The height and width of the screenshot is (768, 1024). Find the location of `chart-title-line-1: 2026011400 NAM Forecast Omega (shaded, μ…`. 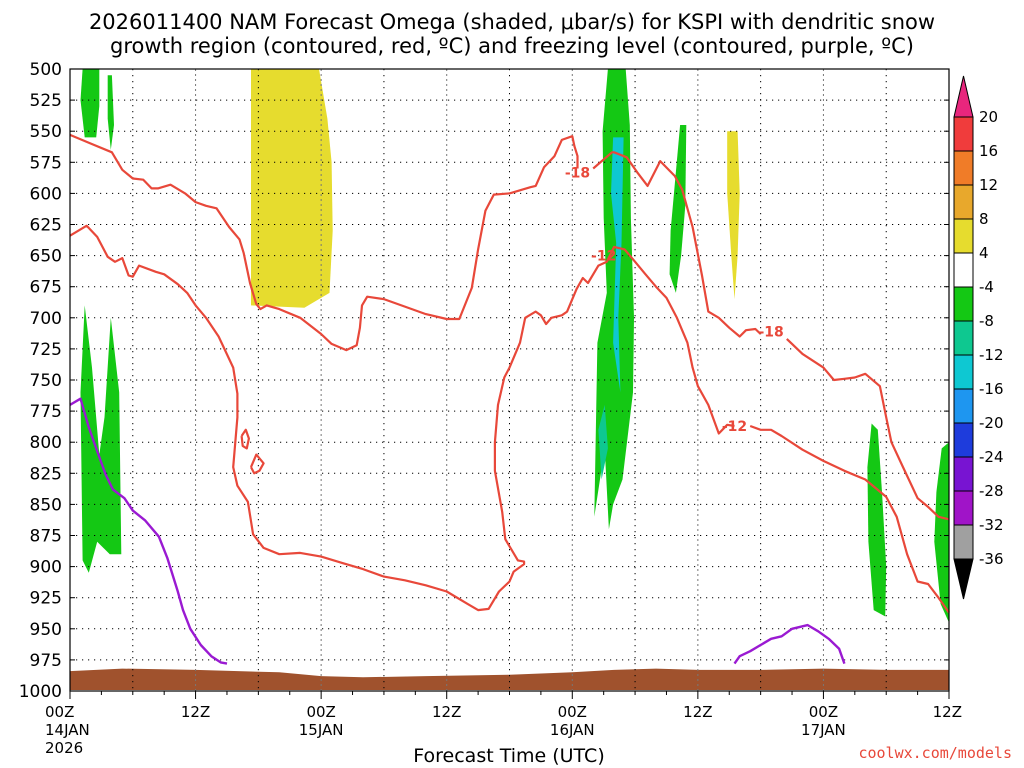

chart-title-line-1: 2026011400 NAM Forecast Omega (shaded, μ… is located at coordinates (512, 22).